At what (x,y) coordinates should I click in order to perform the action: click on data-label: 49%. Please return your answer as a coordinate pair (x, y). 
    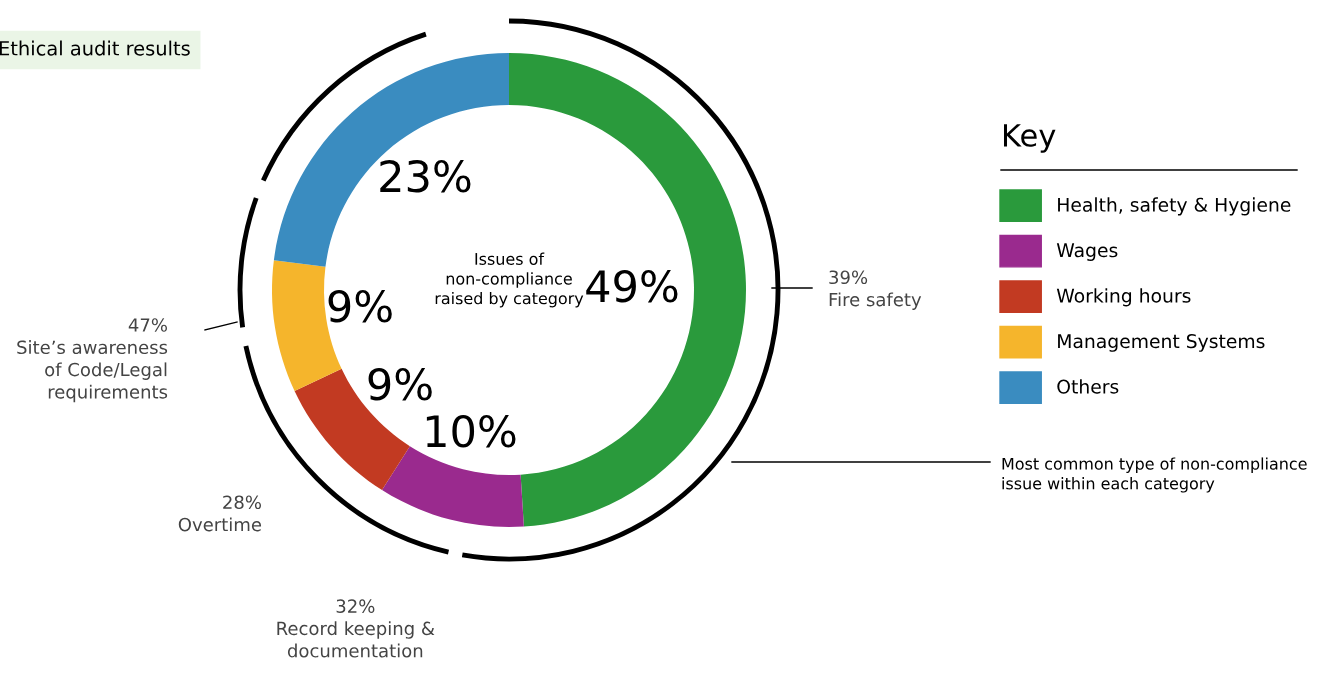
    Looking at the image, I should click on (632, 286).